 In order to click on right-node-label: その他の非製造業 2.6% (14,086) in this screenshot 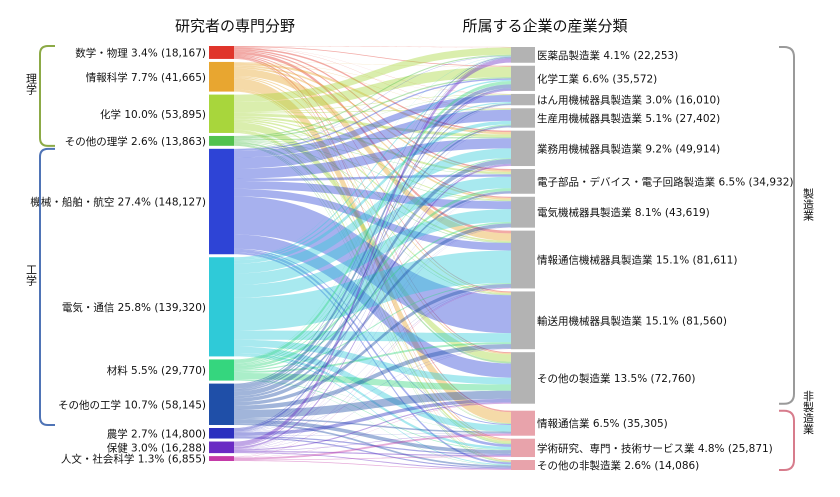, I will do `click(618, 465)`.